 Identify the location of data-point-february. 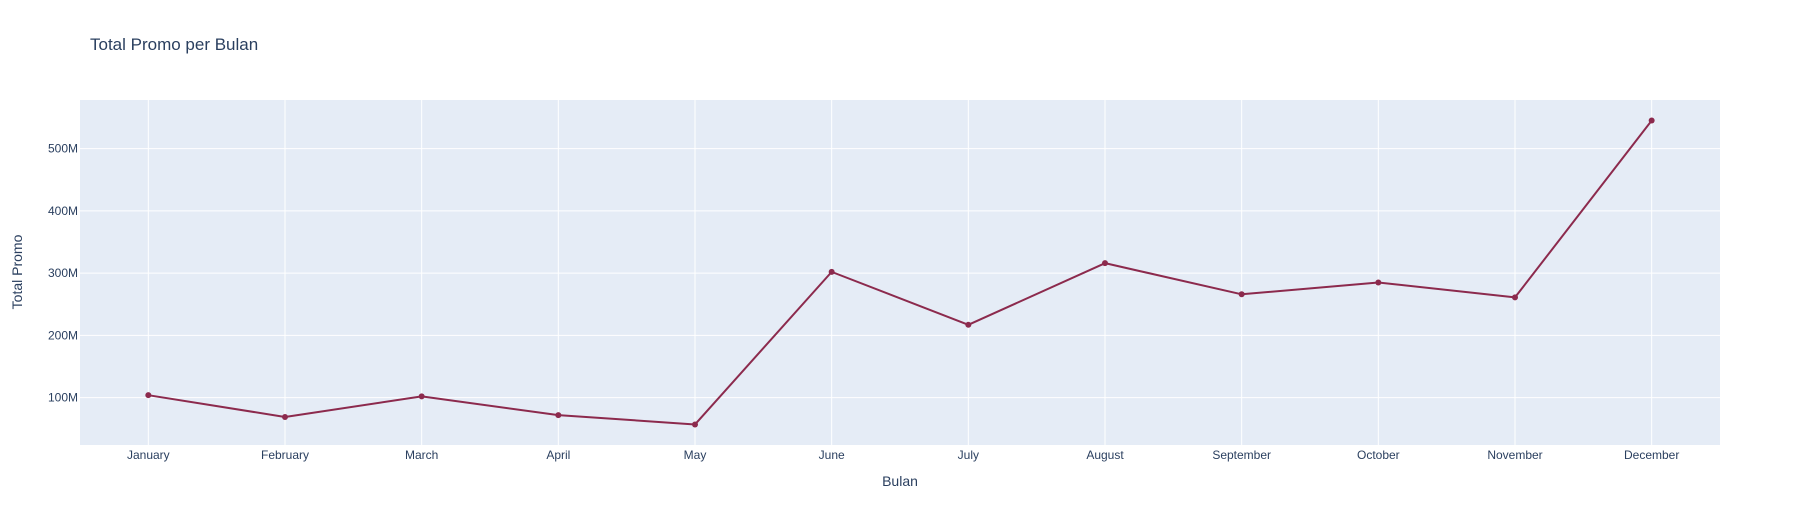
(285, 416).